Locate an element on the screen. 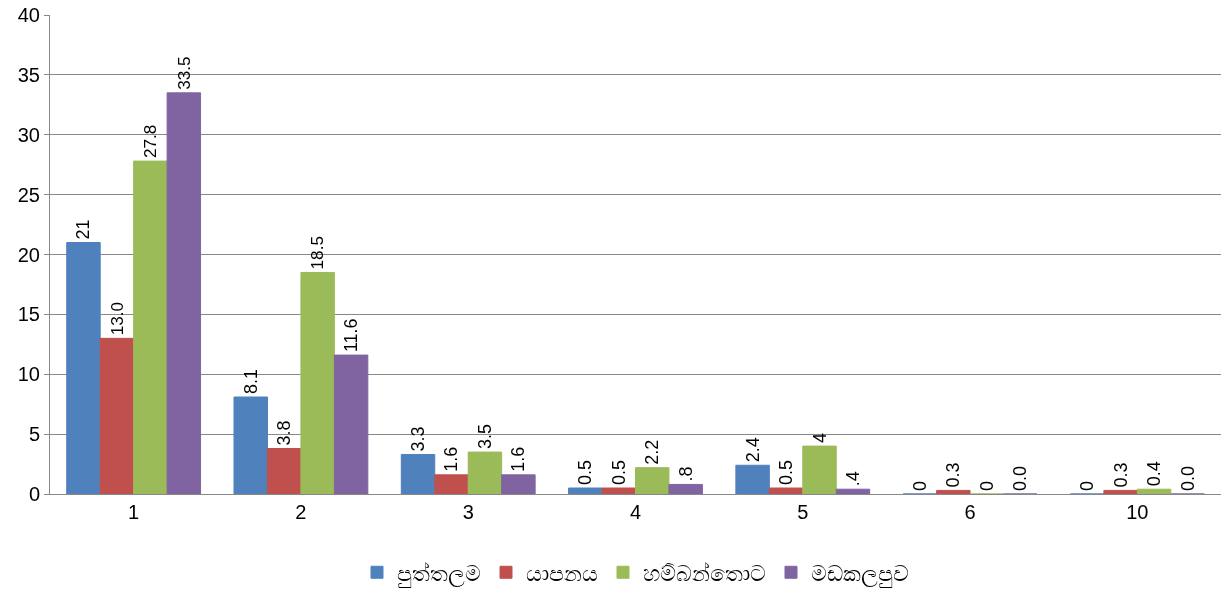 The image size is (1231, 603). legend-label: යාපනය is located at coordinates (562, 573).